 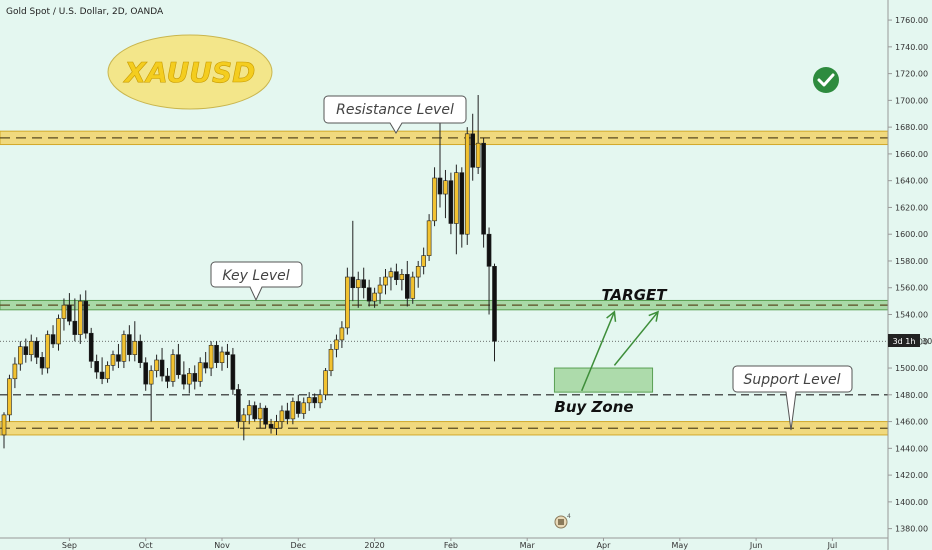 What do you see at coordinates (832, 545) in the screenshot?
I see `x-tick-label: Jul` at bounding box center [832, 545].